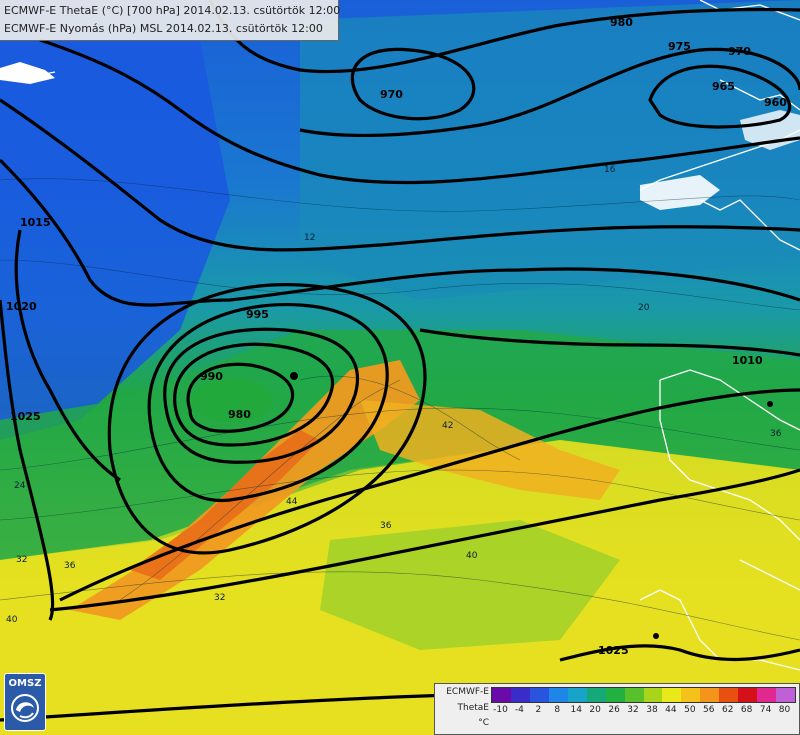  What do you see at coordinates (652, 710) in the screenshot?
I see `legend-tick-label: 38` at bounding box center [652, 710].